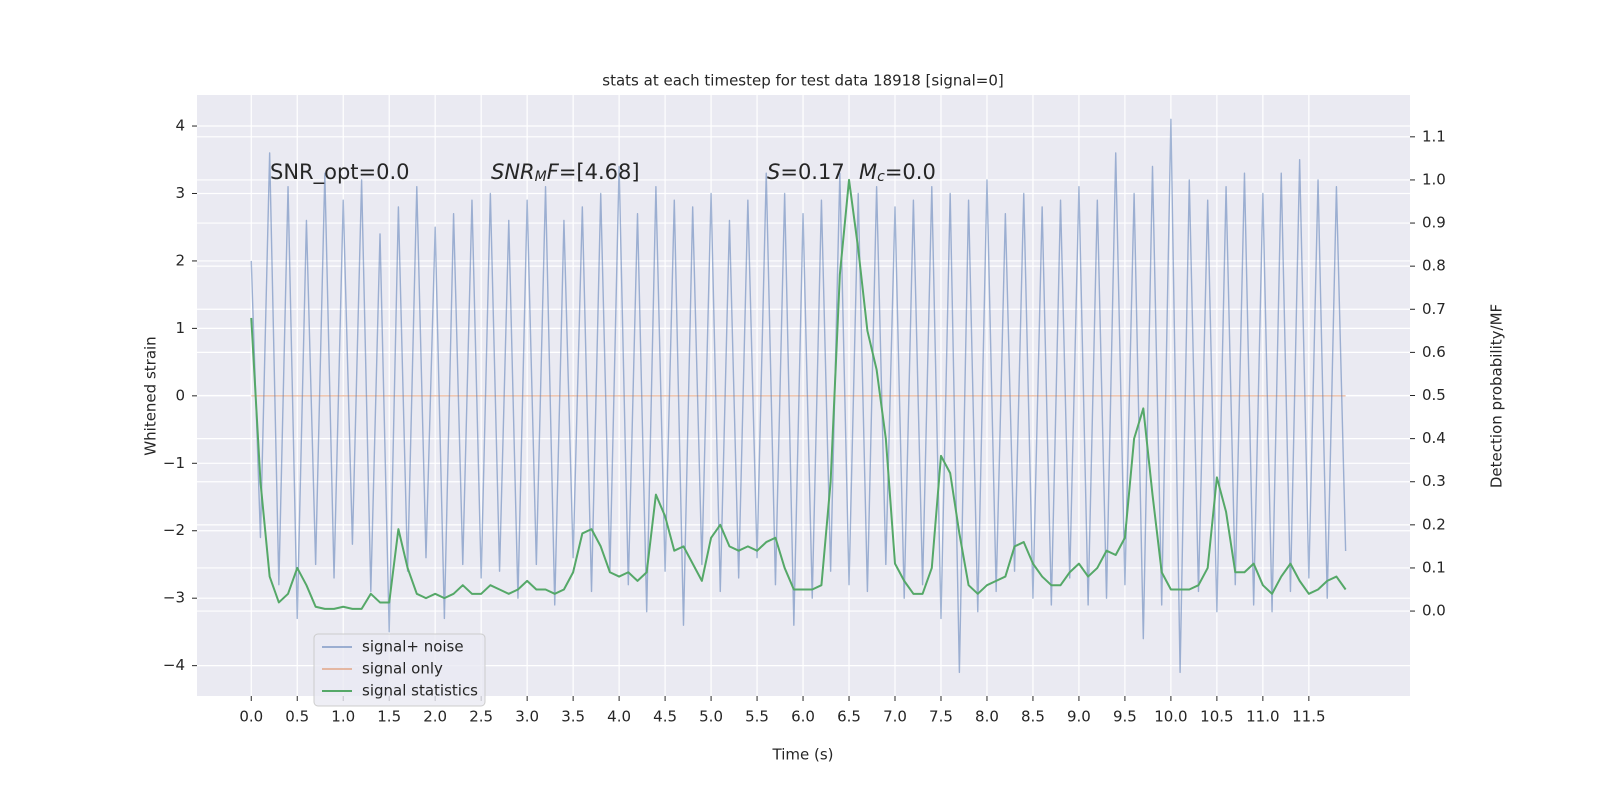 The image size is (1600, 800). Describe the element at coordinates (665, 717) in the screenshot. I see `x-tick-label: 4.5` at that location.